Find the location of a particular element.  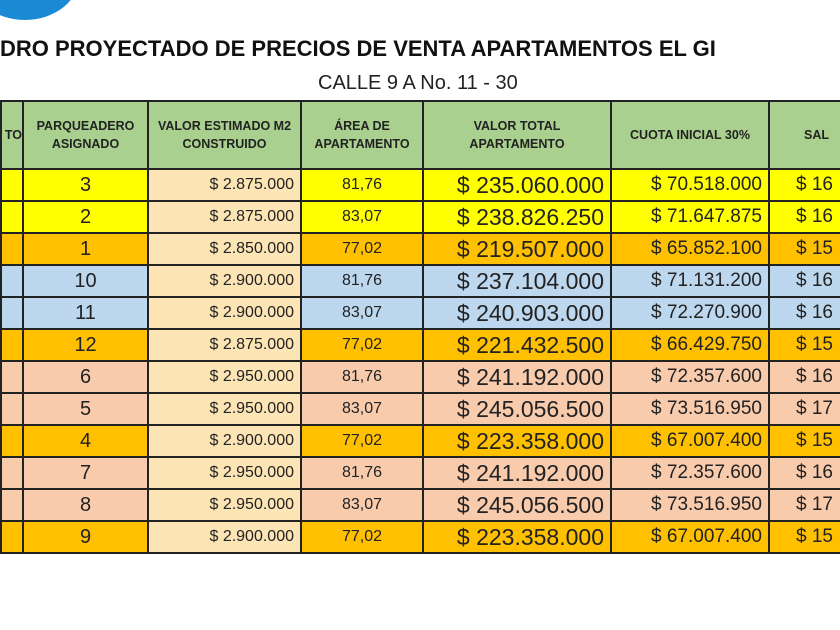

parking-cell: 6 is located at coordinates (85, 377).